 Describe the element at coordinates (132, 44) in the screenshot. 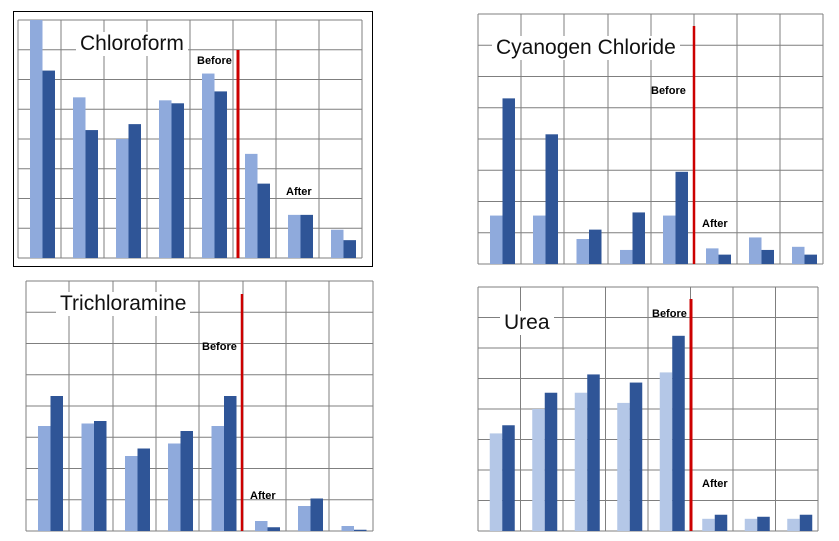

I see `chart-title: Chloroform` at that location.